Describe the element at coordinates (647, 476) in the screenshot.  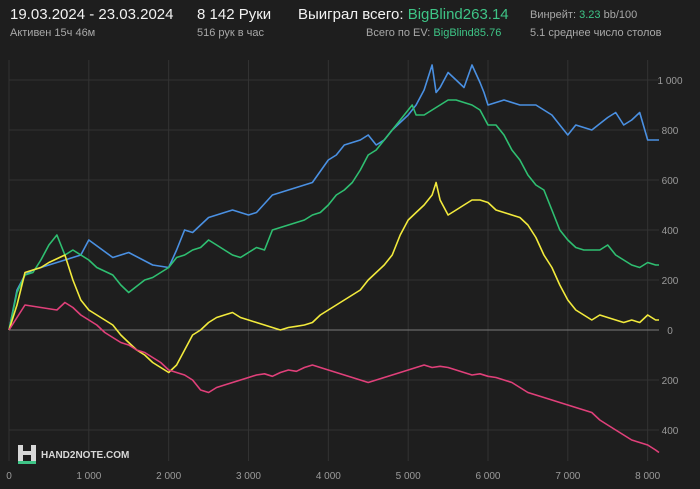
I see `x-tick-label: 8 000` at that location.